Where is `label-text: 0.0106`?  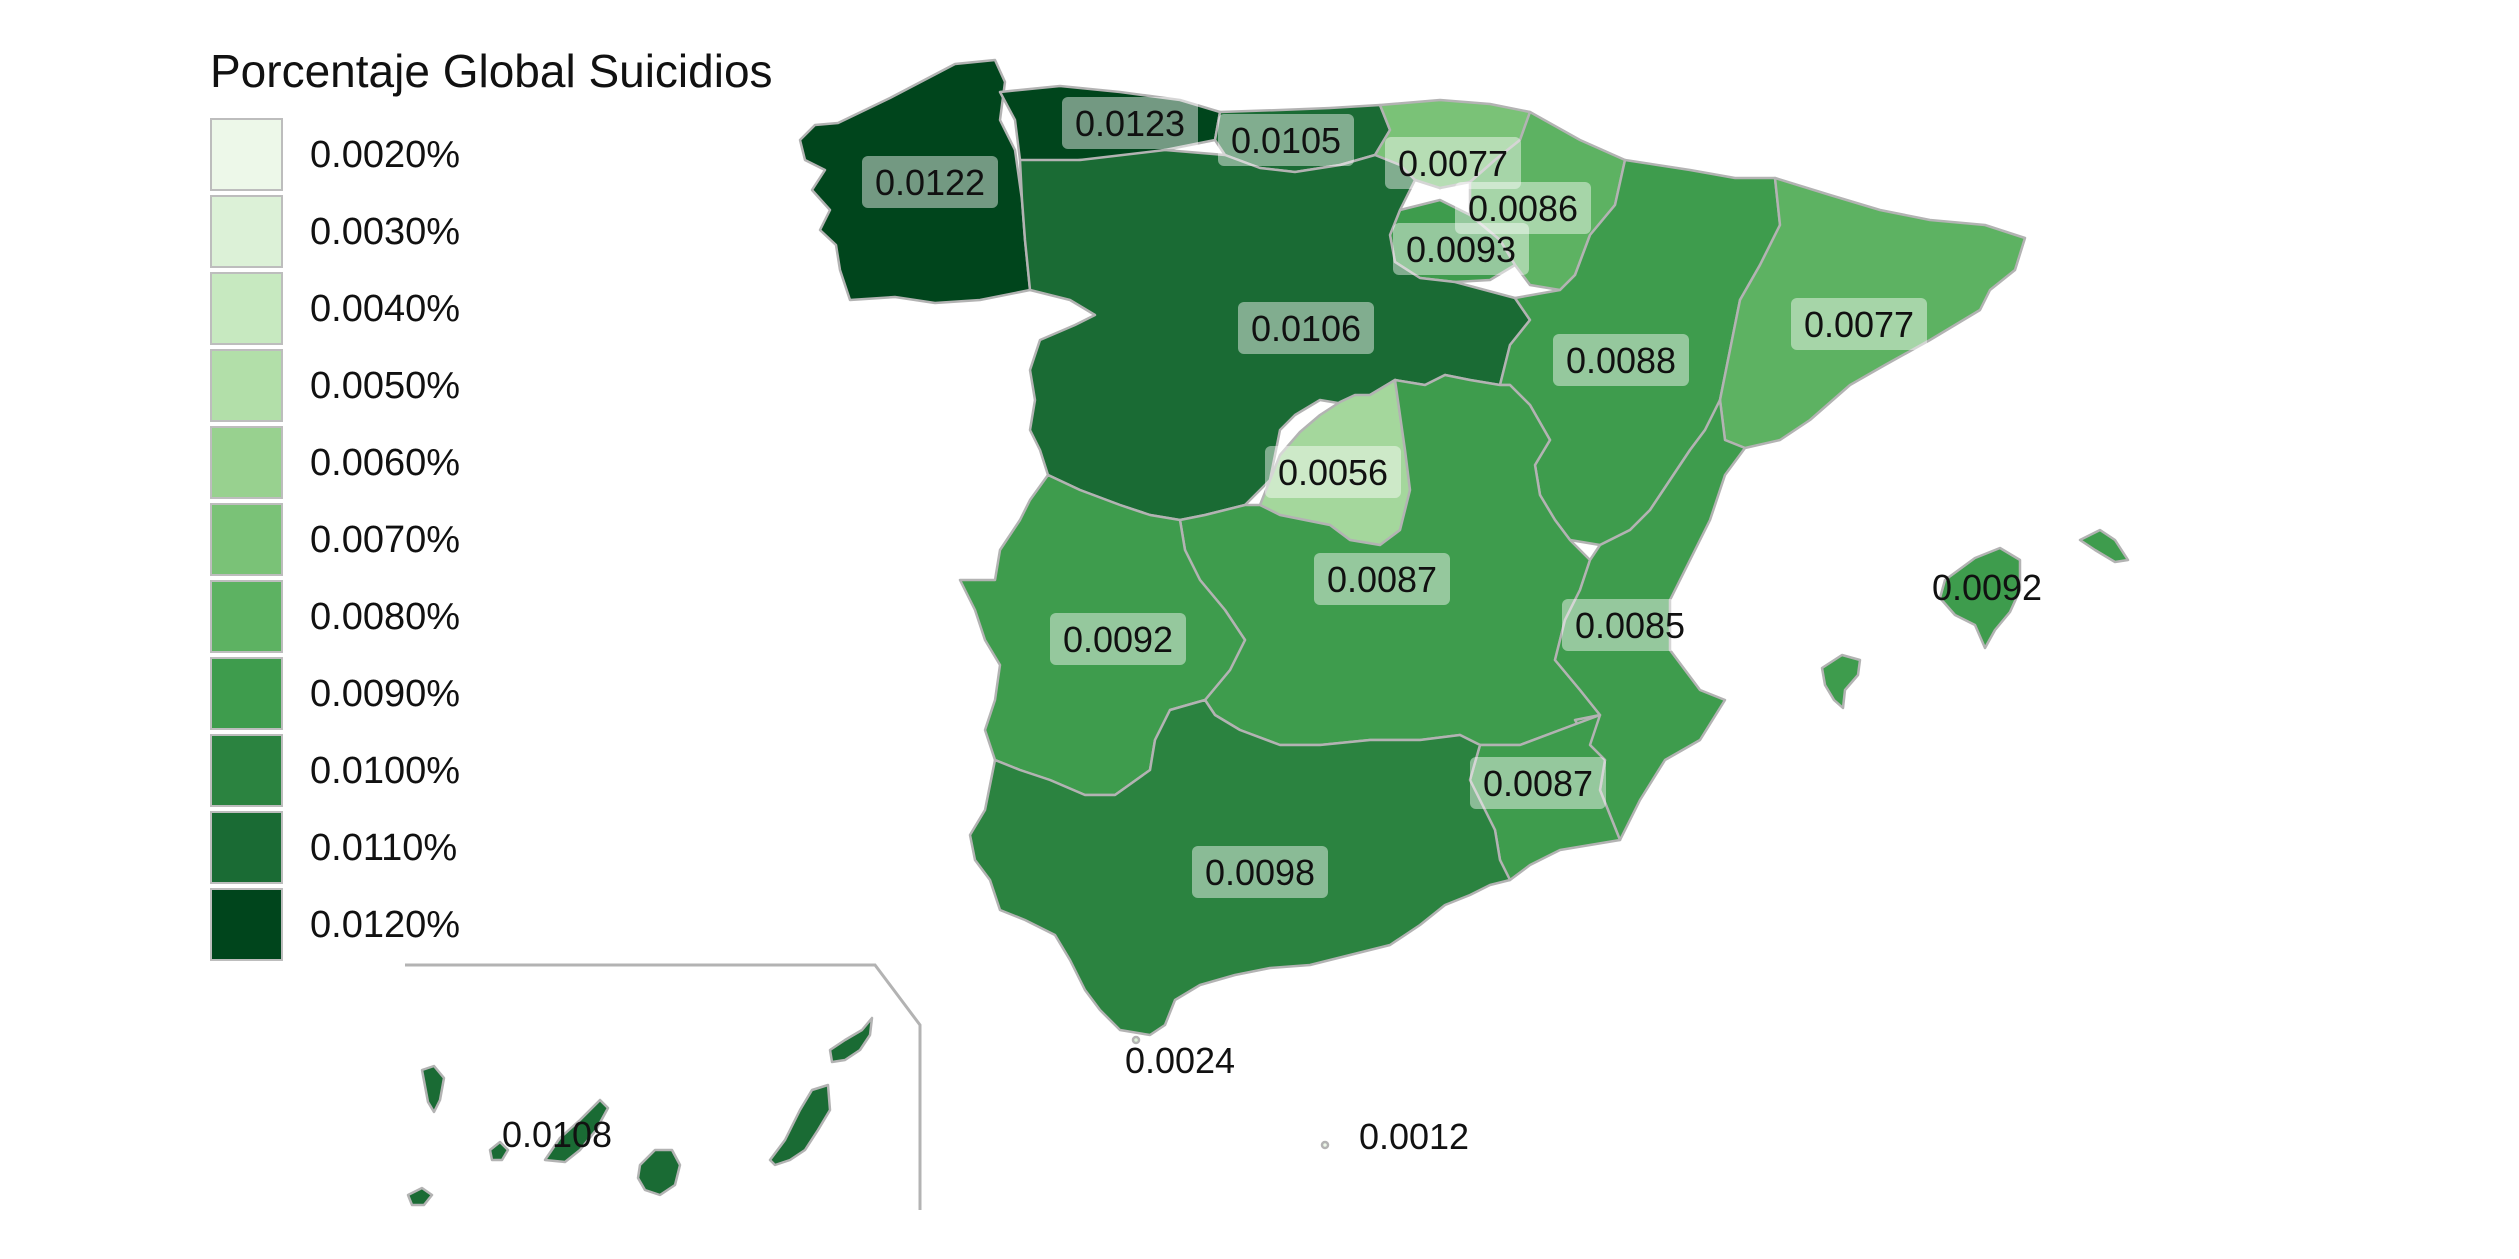
label-text: 0.0106 is located at coordinates (1306, 328).